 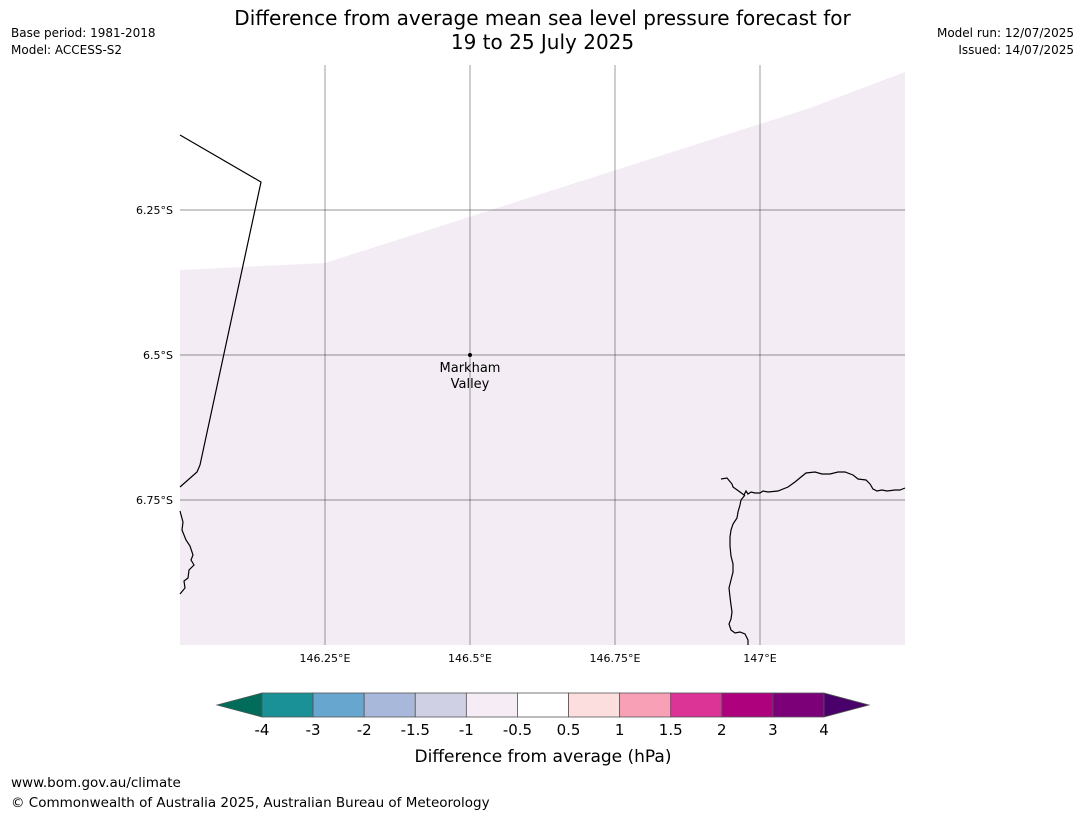 What do you see at coordinates (67, 50) in the screenshot?
I see `model-name: Model: ACCESS-S2` at bounding box center [67, 50].